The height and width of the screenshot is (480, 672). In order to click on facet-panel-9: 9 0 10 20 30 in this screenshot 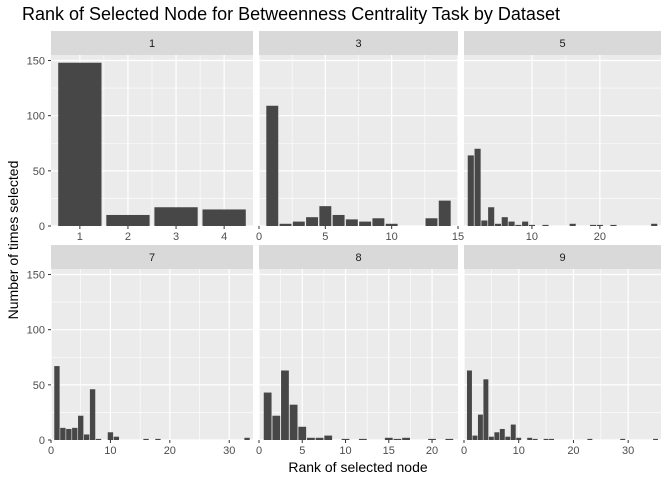, I will do `click(561, 351)`.